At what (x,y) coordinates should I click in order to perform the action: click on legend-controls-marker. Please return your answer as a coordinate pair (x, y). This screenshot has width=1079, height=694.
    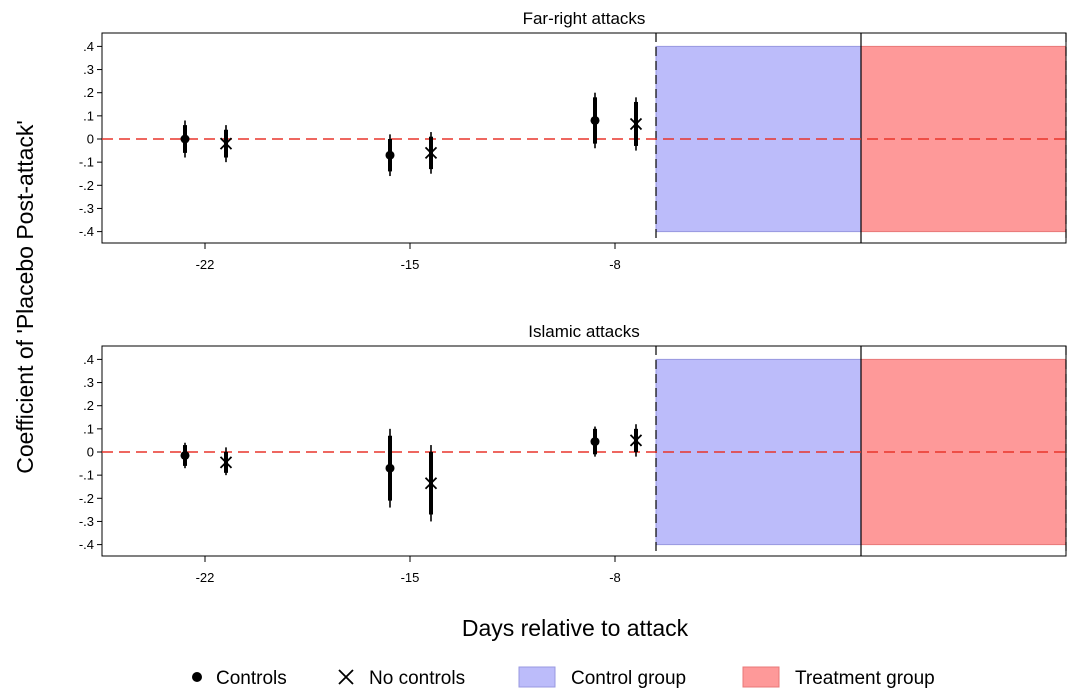
    Looking at the image, I should click on (197, 677).